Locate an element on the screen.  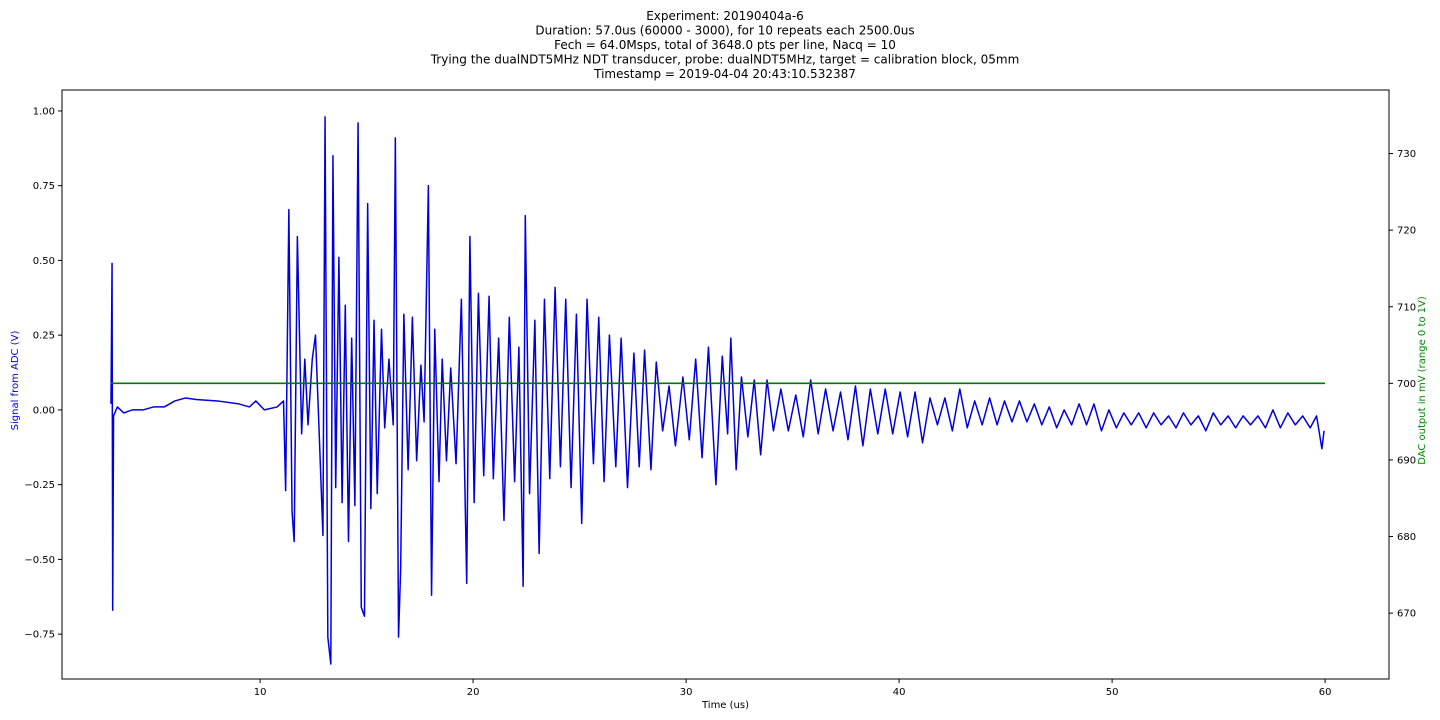
left-y-axis-label: Signal from ADC (V) is located at coordinates (15, 381).